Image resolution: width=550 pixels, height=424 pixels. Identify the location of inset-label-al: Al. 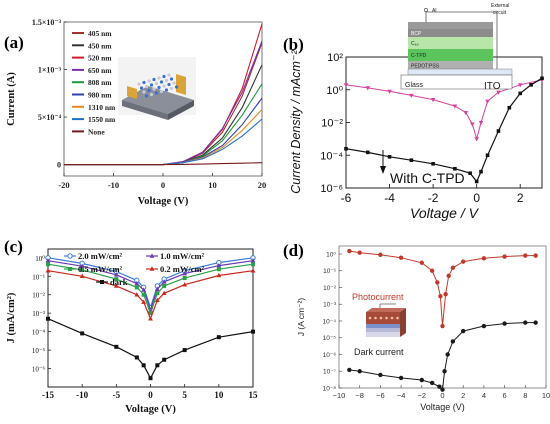
(434, 11).